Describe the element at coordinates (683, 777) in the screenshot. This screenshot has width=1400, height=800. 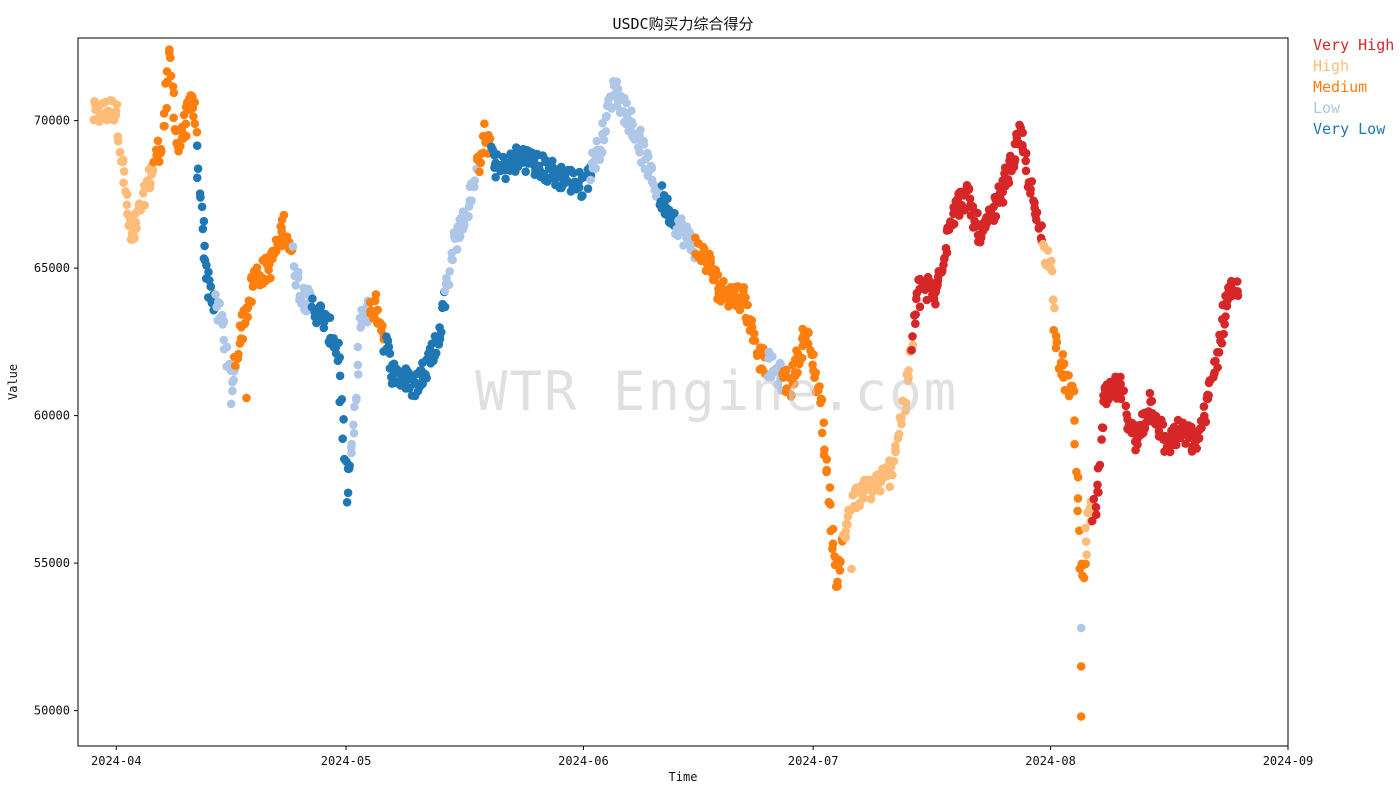
I see `x-axis-label: Time` at that location.